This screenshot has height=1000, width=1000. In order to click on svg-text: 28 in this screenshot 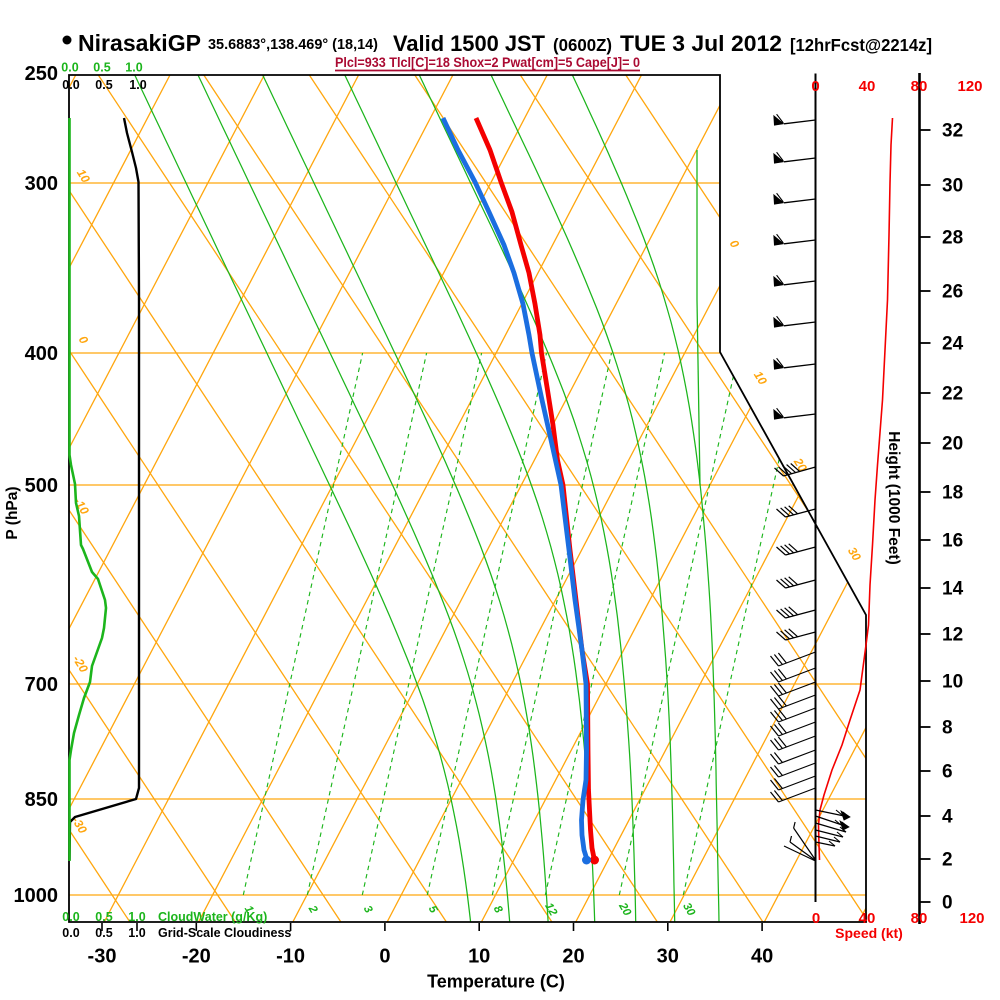, I will do `click(952, 238)`.